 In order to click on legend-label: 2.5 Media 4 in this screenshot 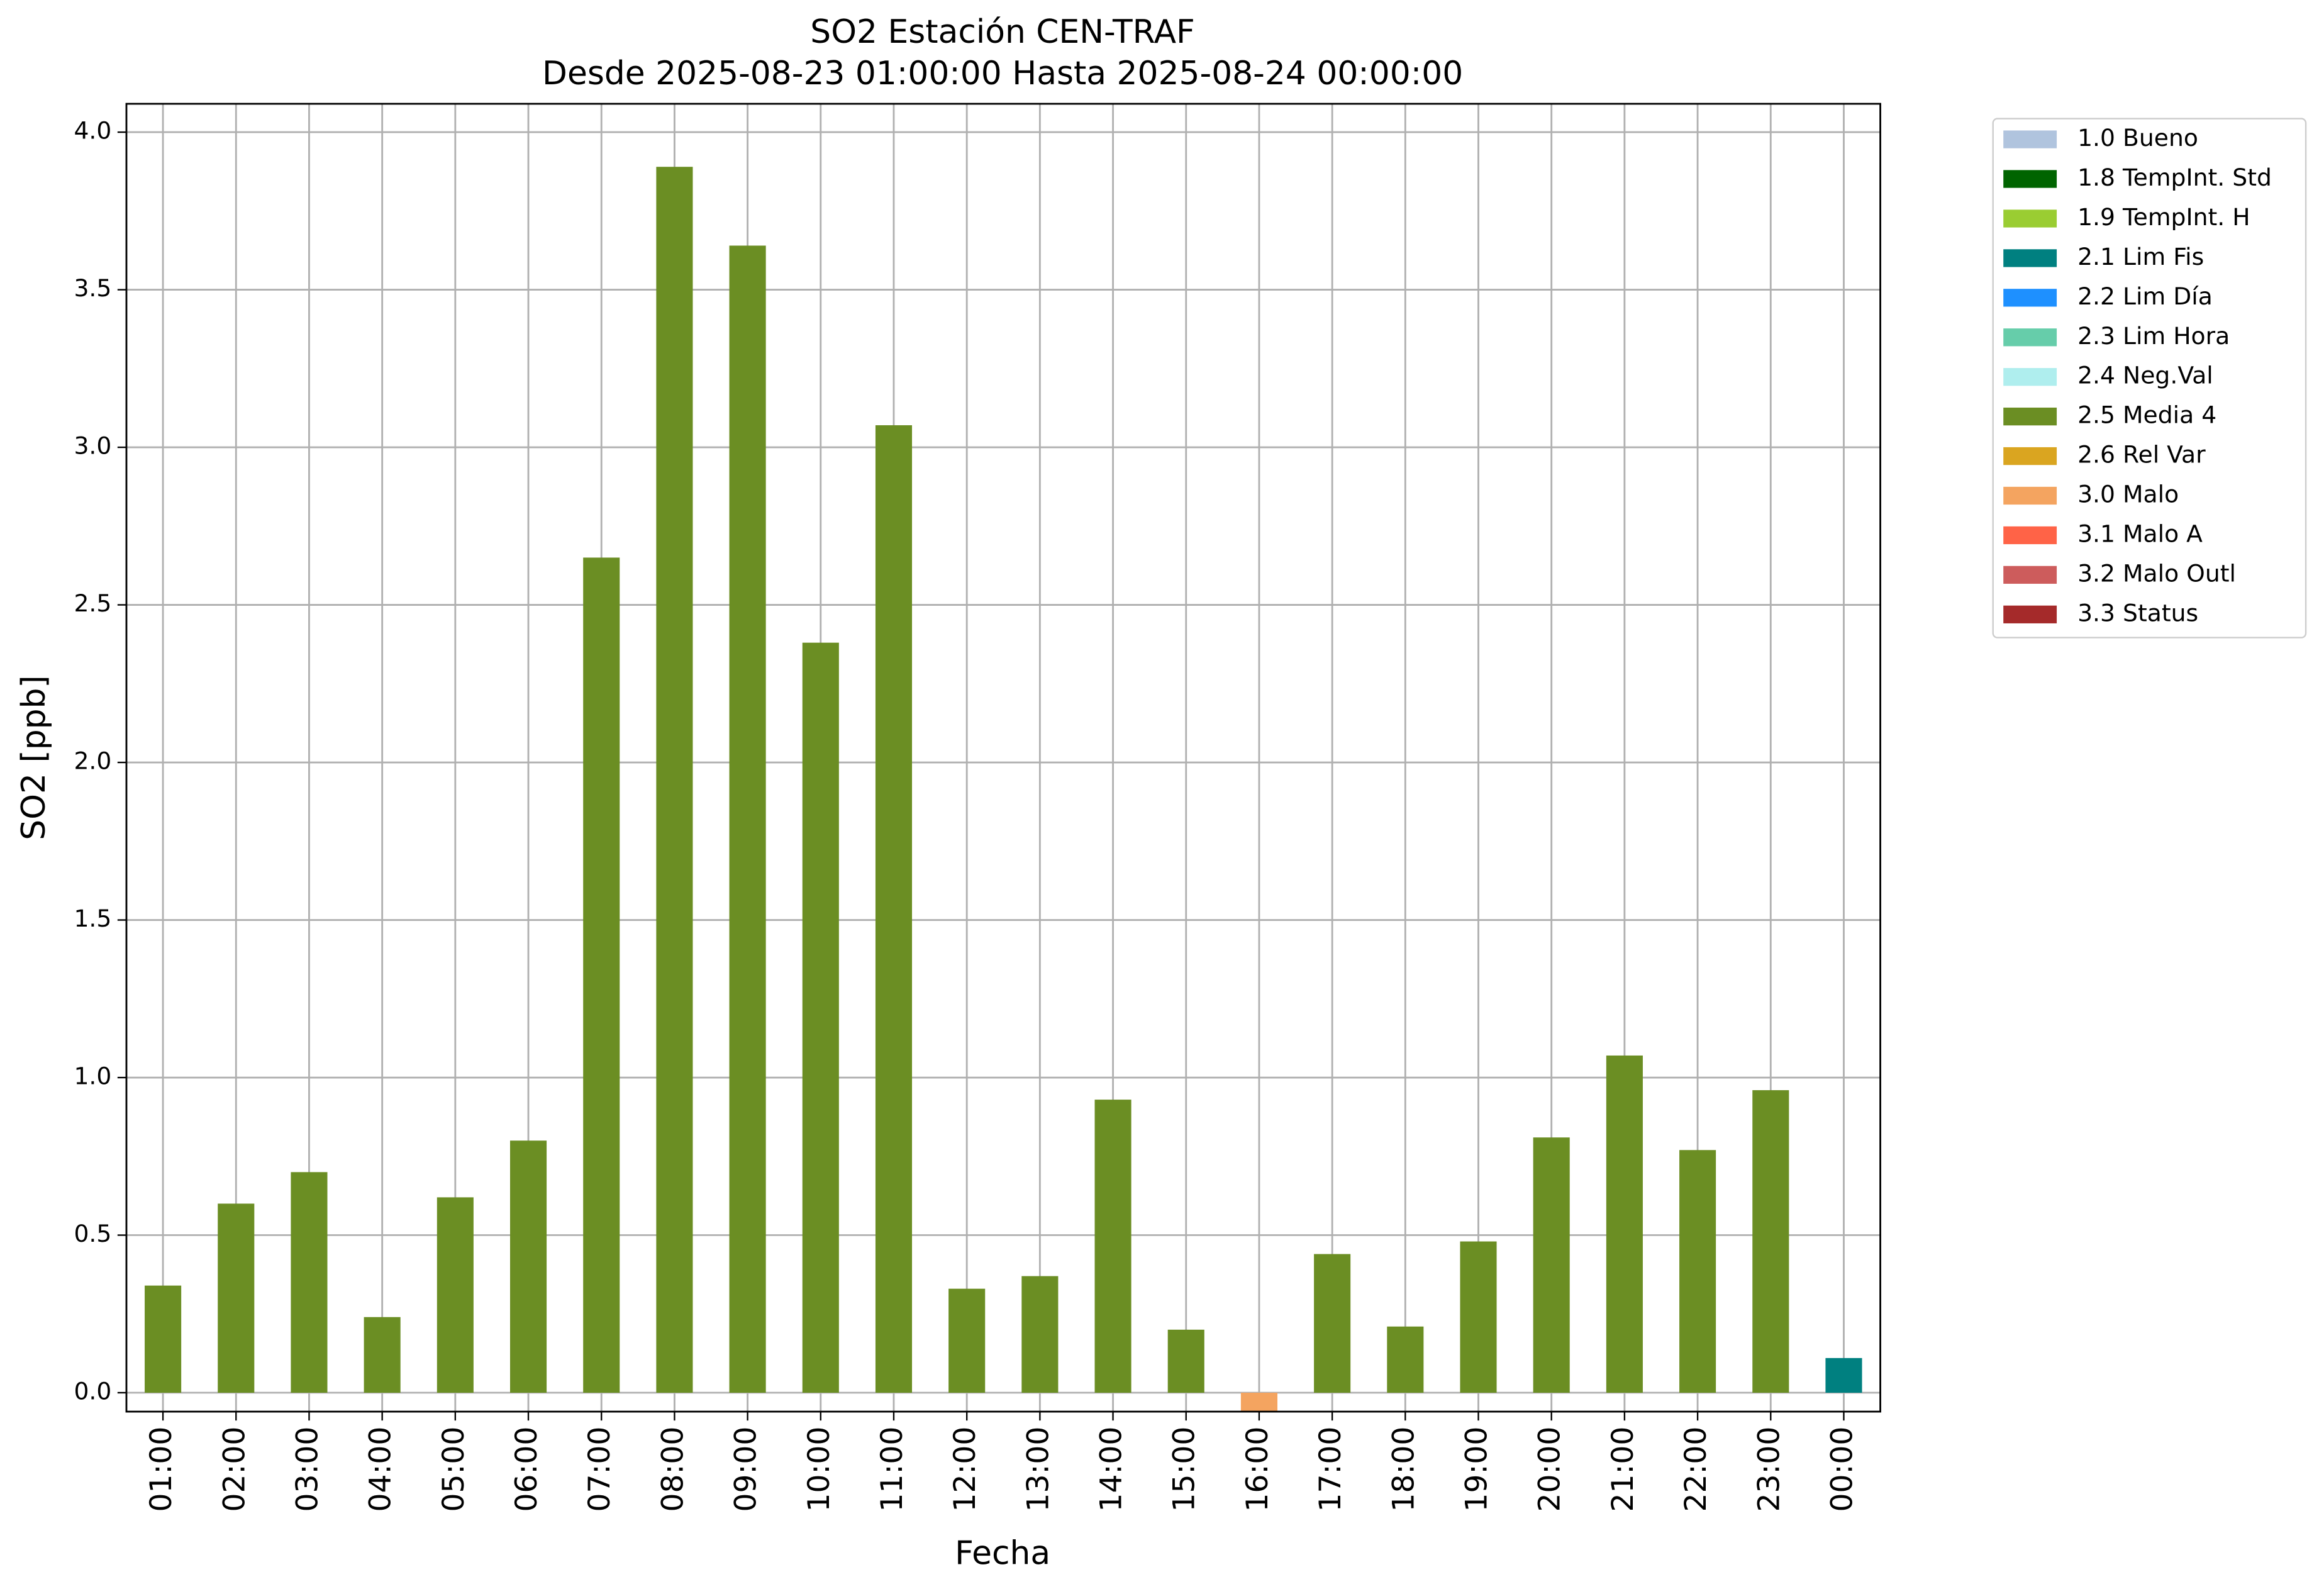, I will do `click(2146, 415)`.